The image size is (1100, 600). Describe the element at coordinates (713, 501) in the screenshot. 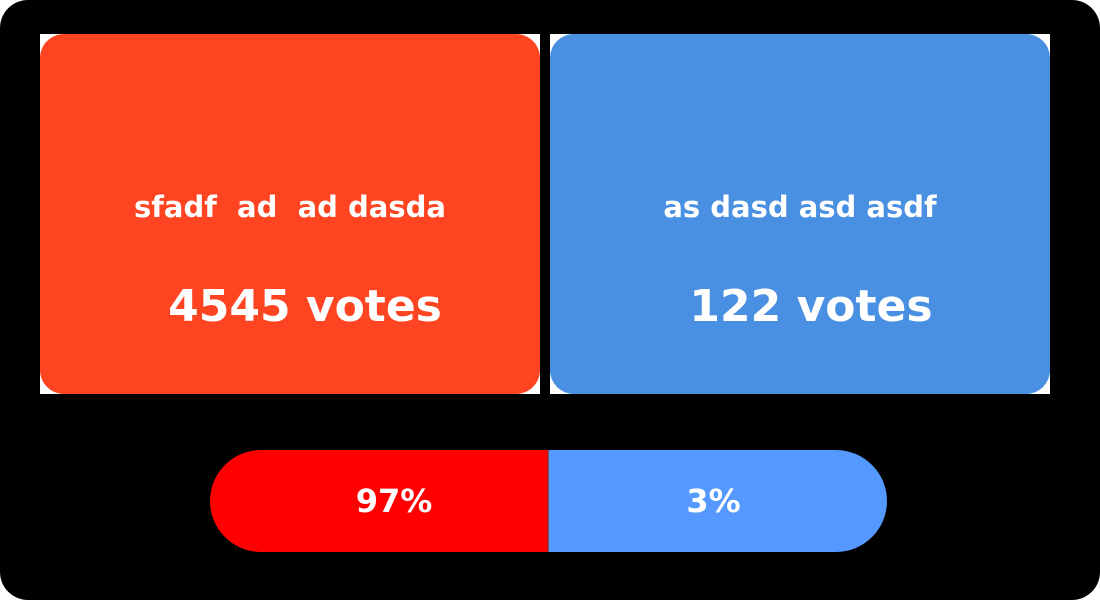

I see `results-percent-2: 3%` at that location.